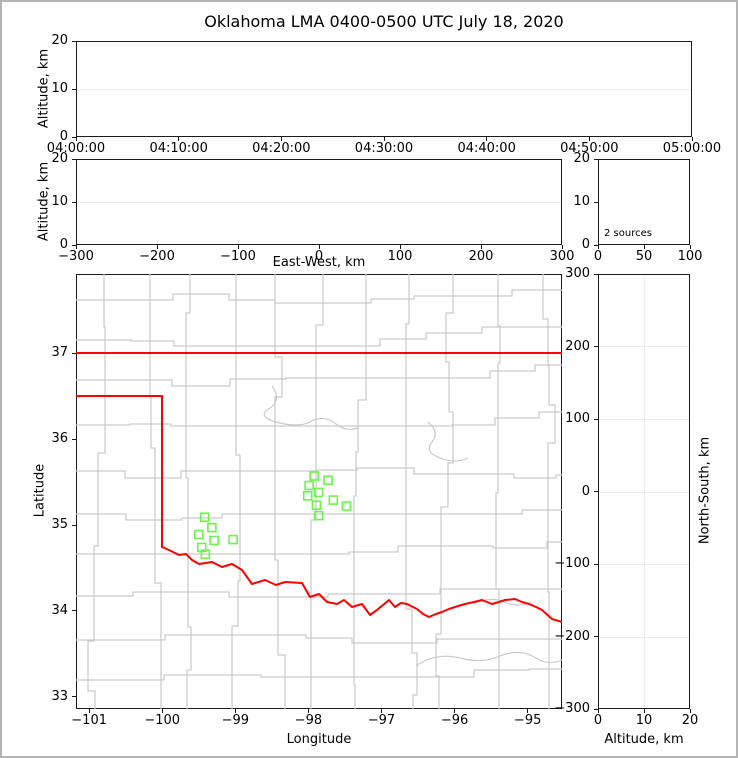 Image resolution: width=738 pixels, height=758 pixels. Describe the element at coordinates (577, 418) in the screenshot. I see `y-tick-label: 100` at that location.